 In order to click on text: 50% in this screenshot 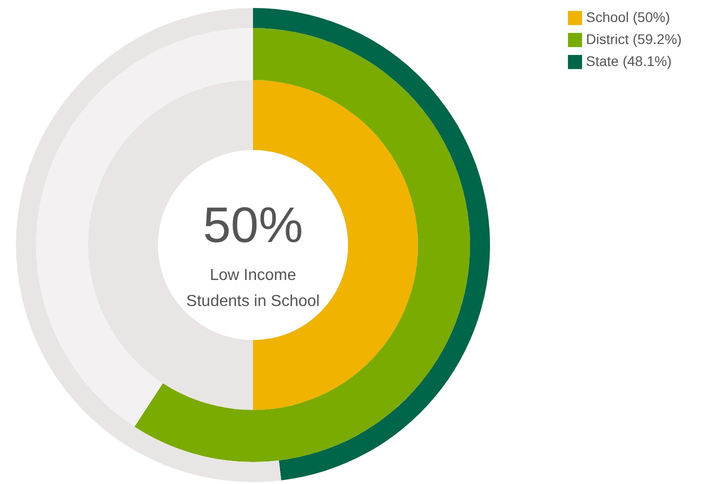, I will do `click(253, 225)`.